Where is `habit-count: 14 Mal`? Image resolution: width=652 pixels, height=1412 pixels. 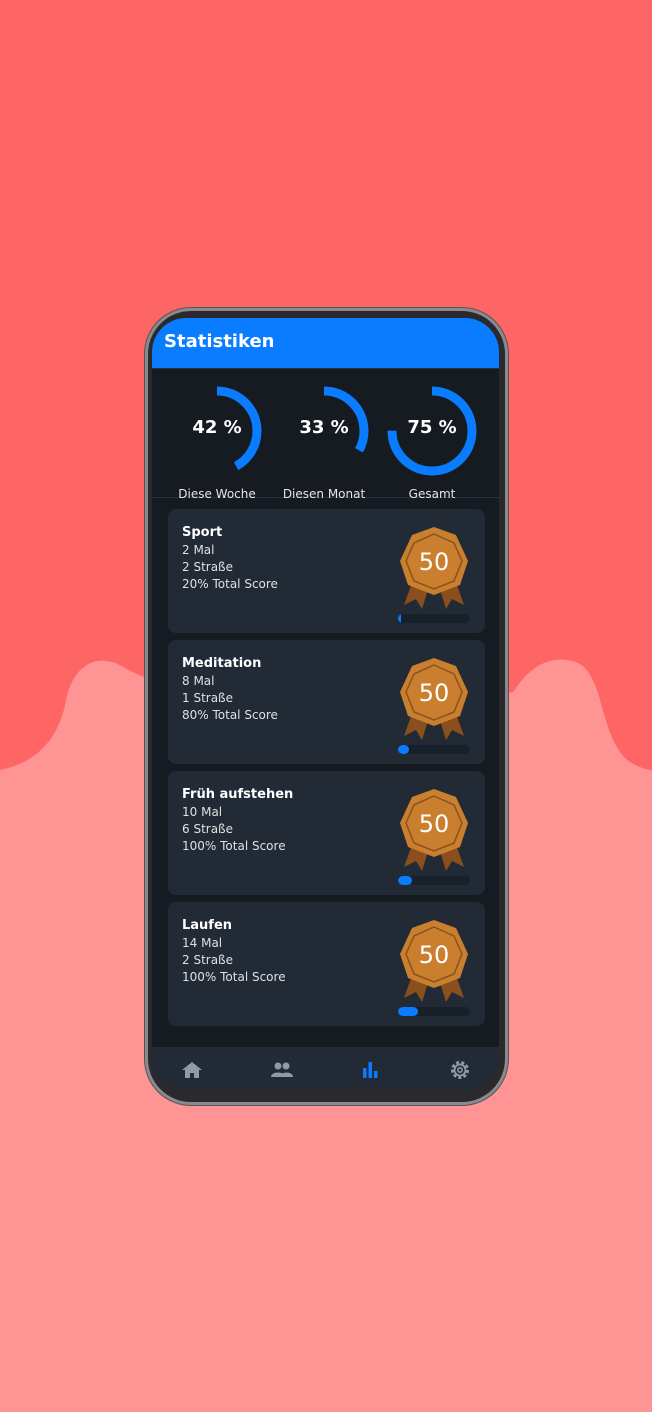 habit-count: 14 Mal is located at coordinates (202, 943).